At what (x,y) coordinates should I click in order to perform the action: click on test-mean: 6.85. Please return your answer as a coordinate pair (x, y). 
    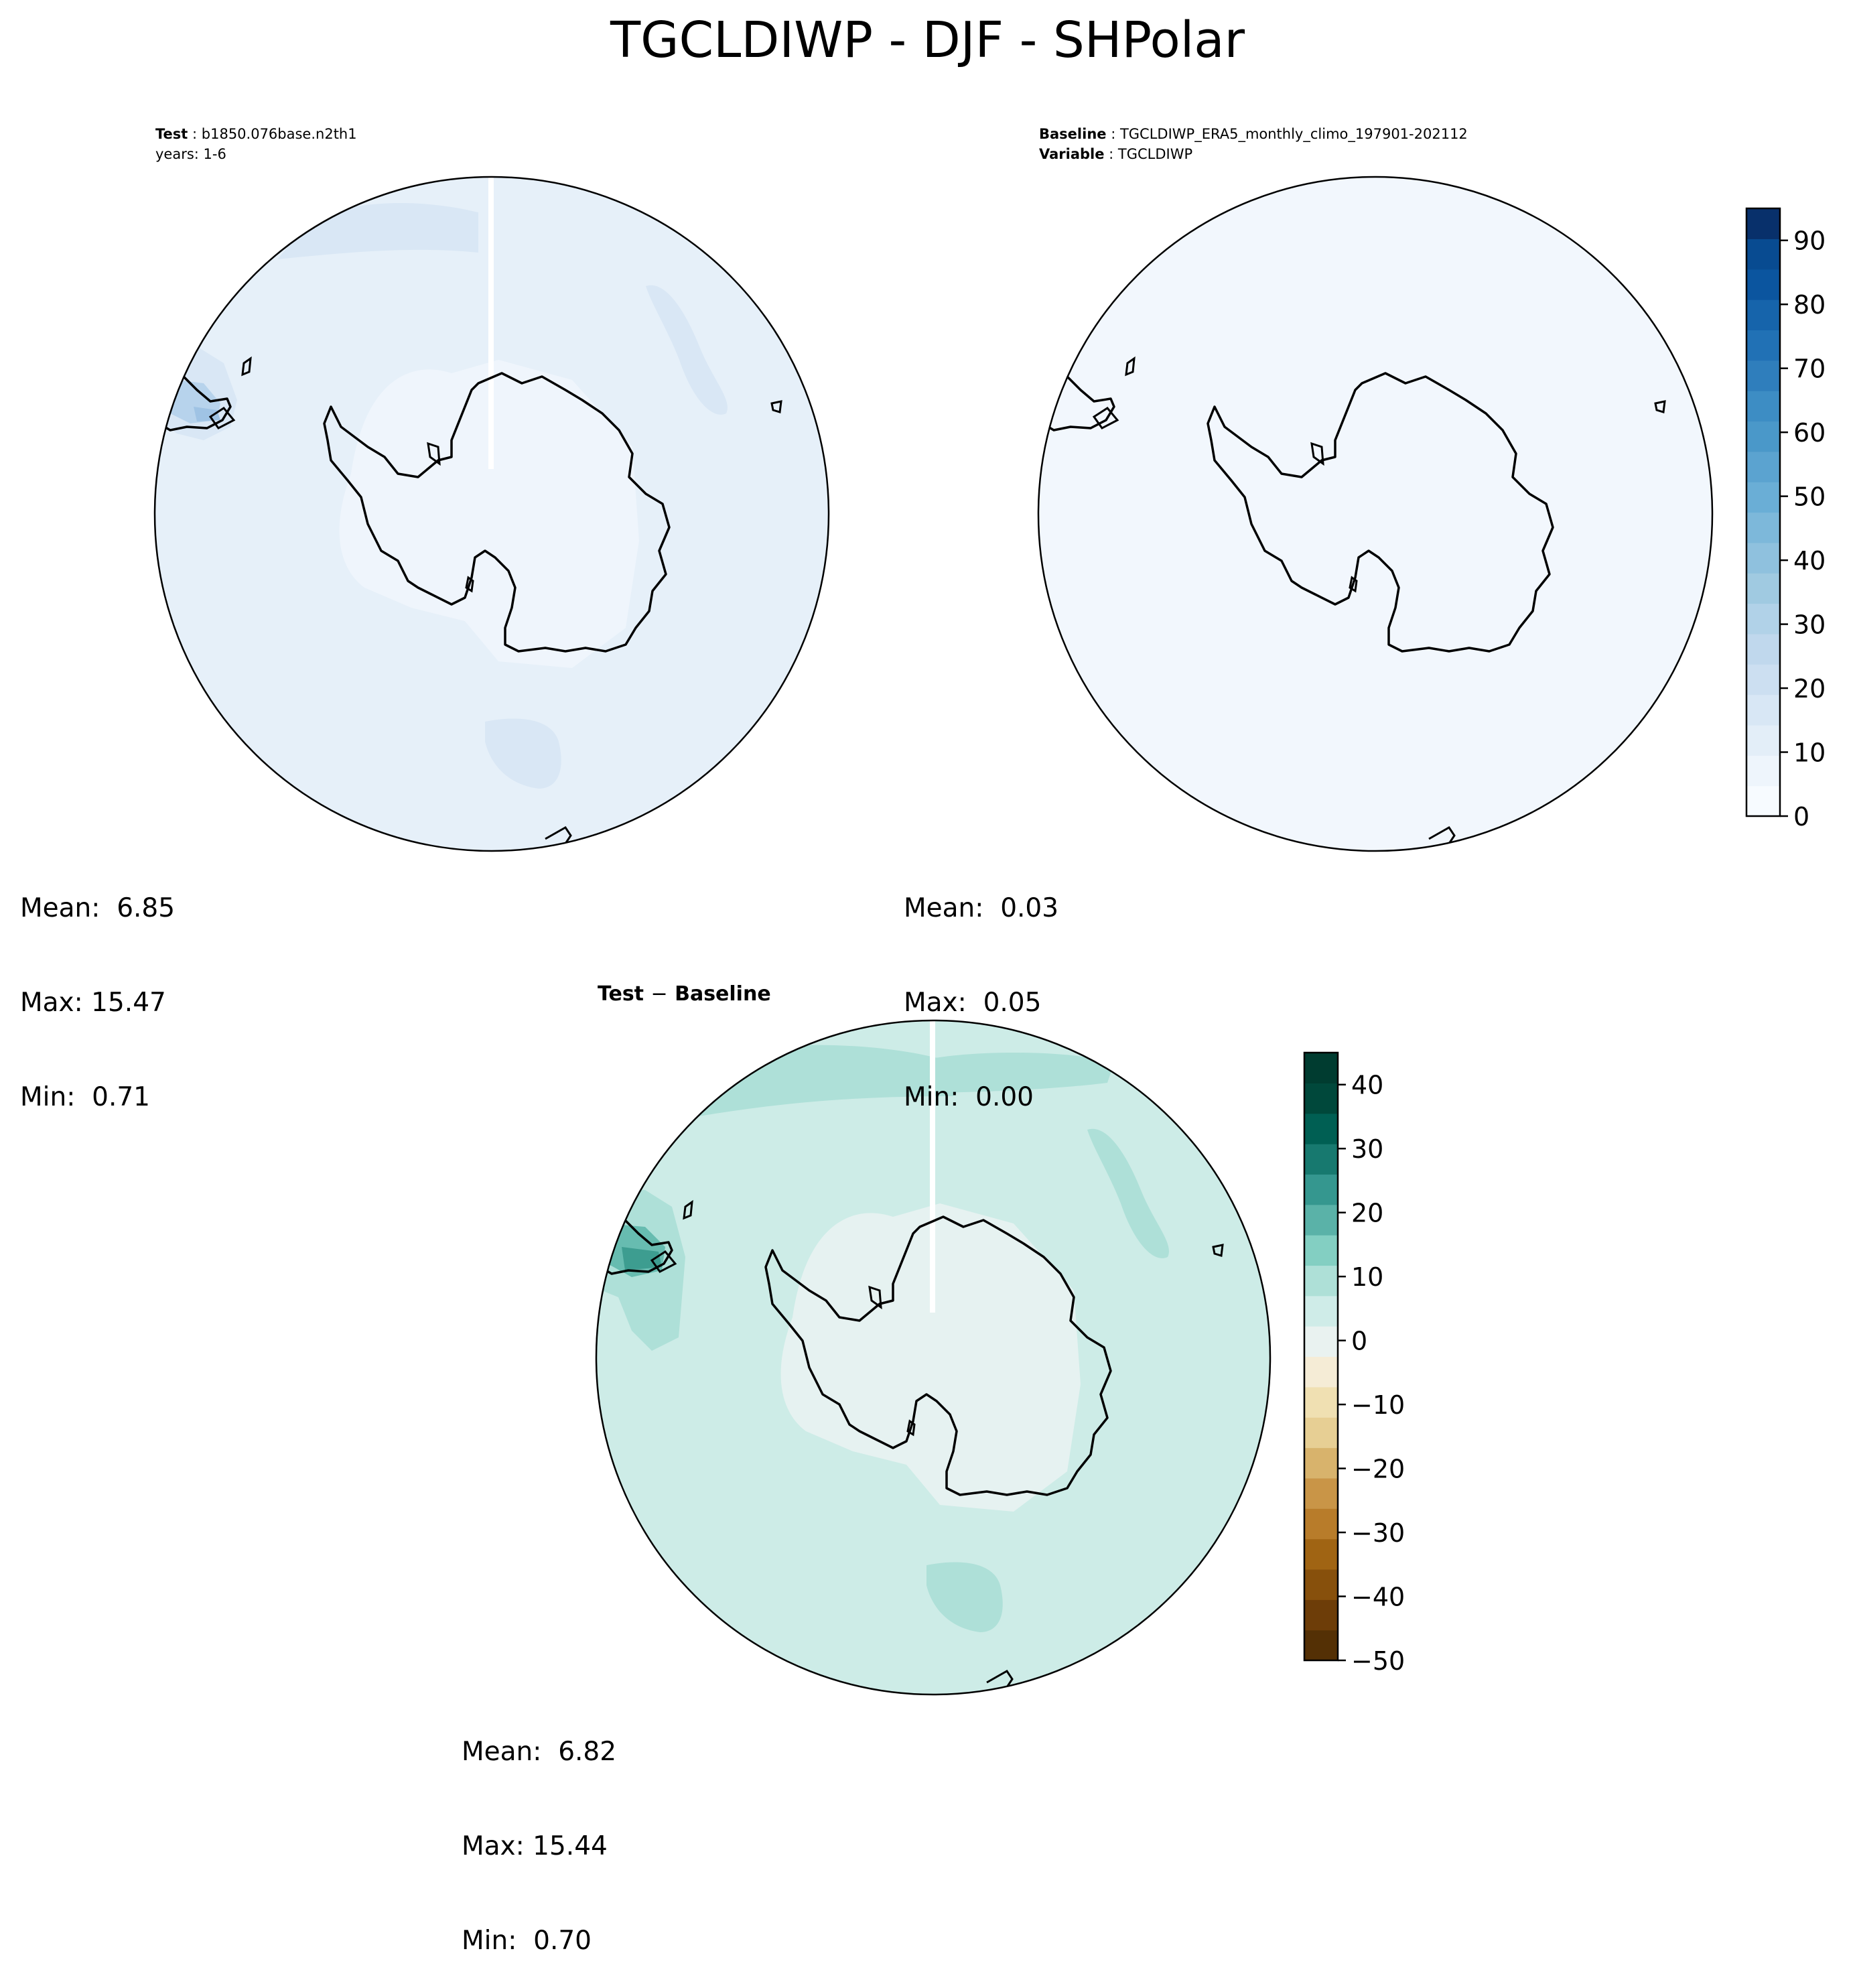
    Looking at the image, I should click on (146, 908).